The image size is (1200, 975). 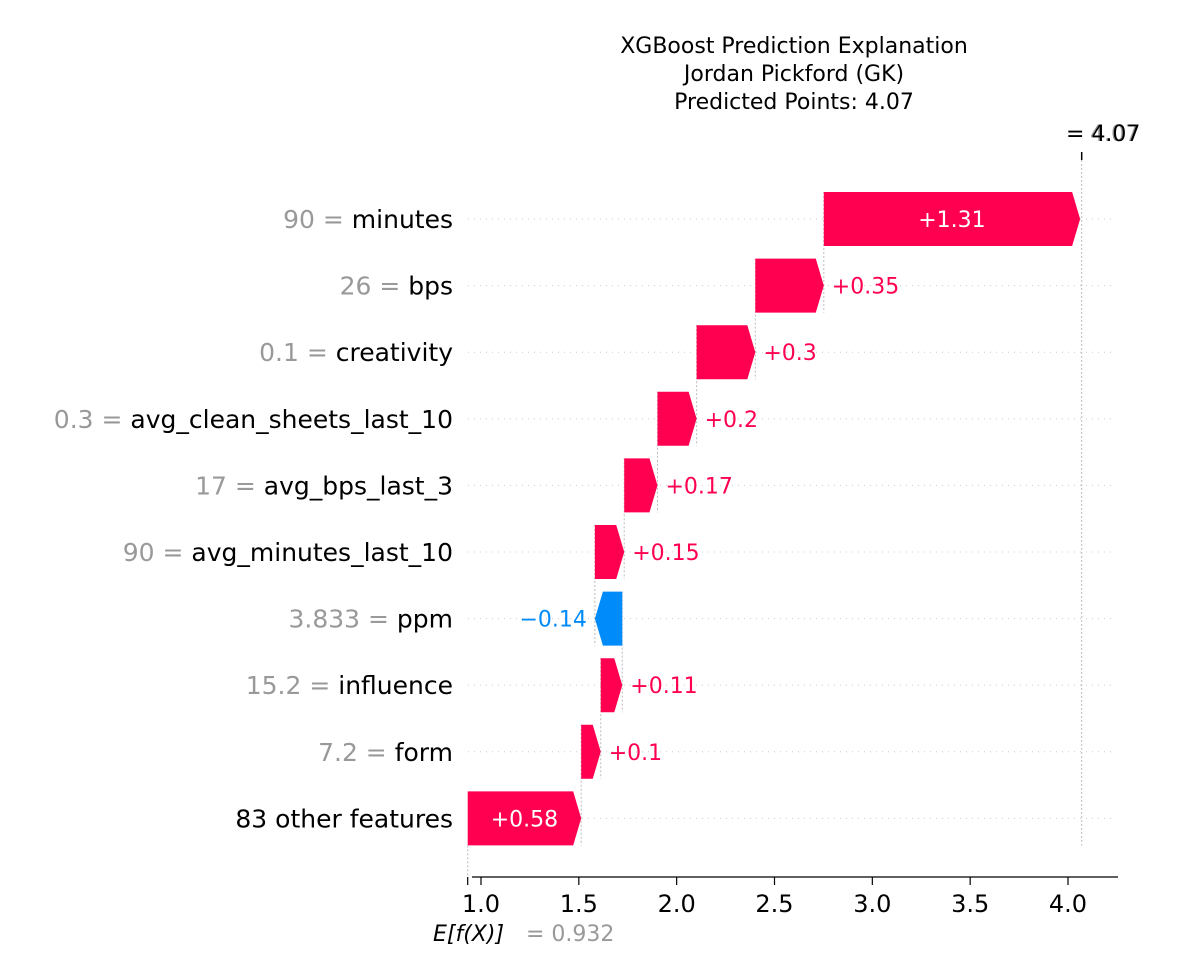 I want to click on bar-value-label: +0.17, so click(x=698, y=486).